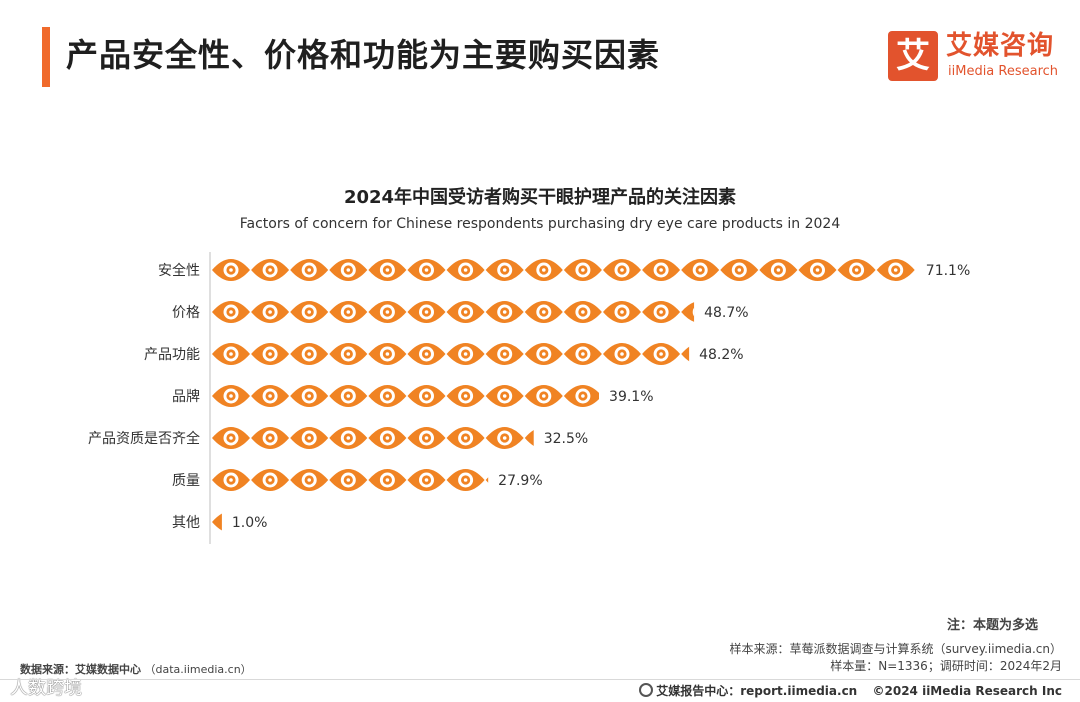 This screenshot has height=702, width=1080. I want to click on multi-choice-note: 注：本题为多选, so click(992, 625).